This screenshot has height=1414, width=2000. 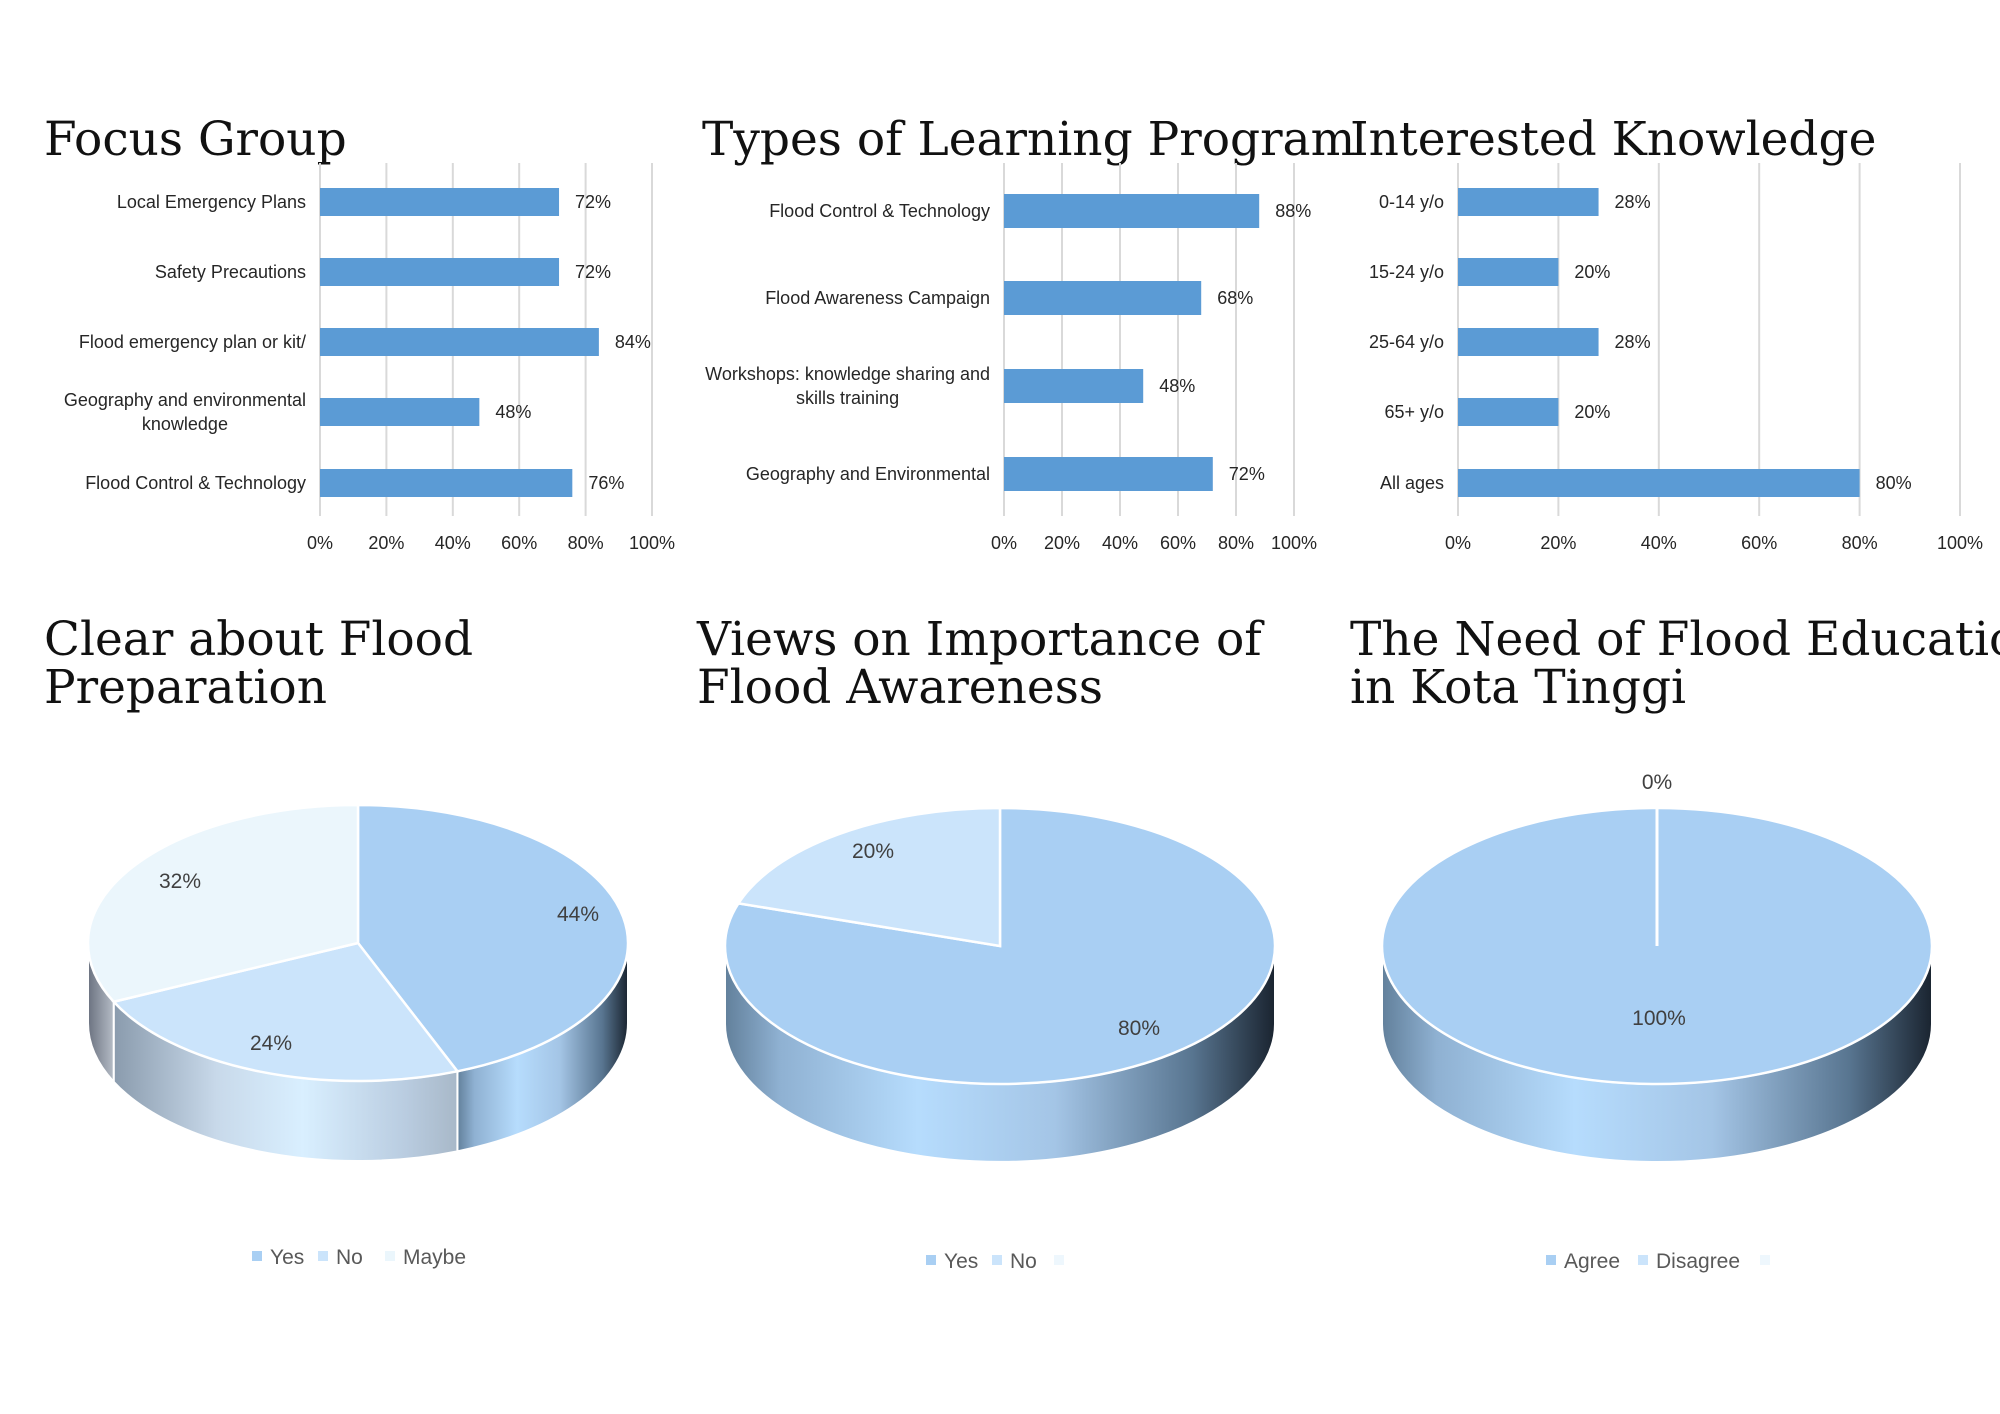 What do you see at coordinates (185, 400) in the screenshot?
I see `category-label: Geography and environmental` at bounding box center [185, 400].